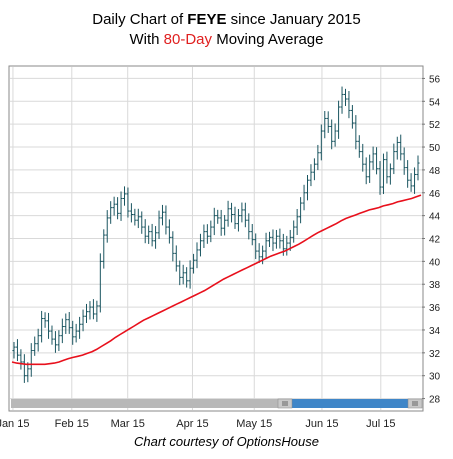  I want to click on chart-caption: Chart courtesy of OptionsHouse, so click(226, 441).